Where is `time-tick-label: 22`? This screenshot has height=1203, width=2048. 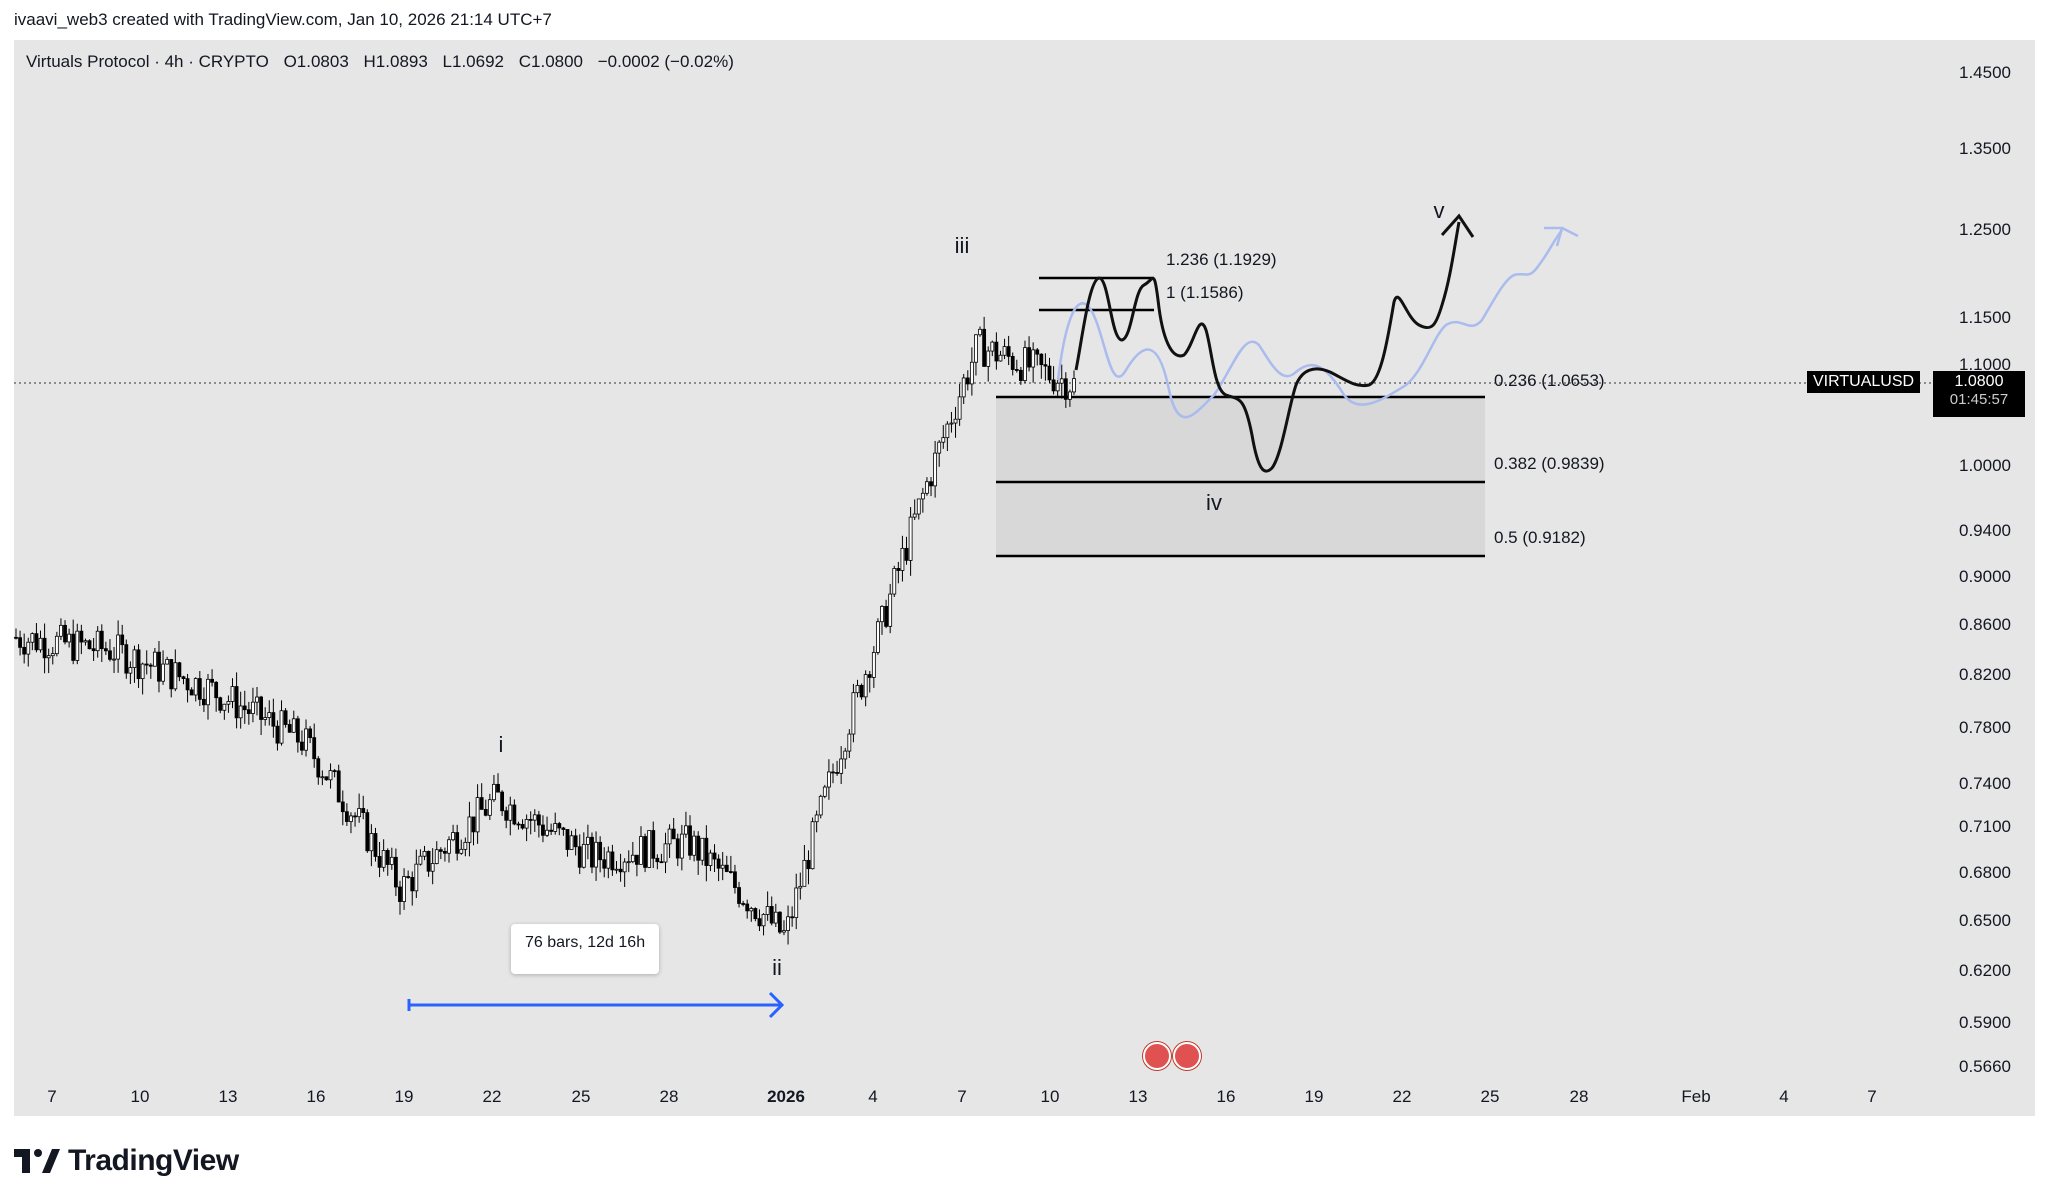 time-tick-label: 22 is located at coordinates (492, 1096).